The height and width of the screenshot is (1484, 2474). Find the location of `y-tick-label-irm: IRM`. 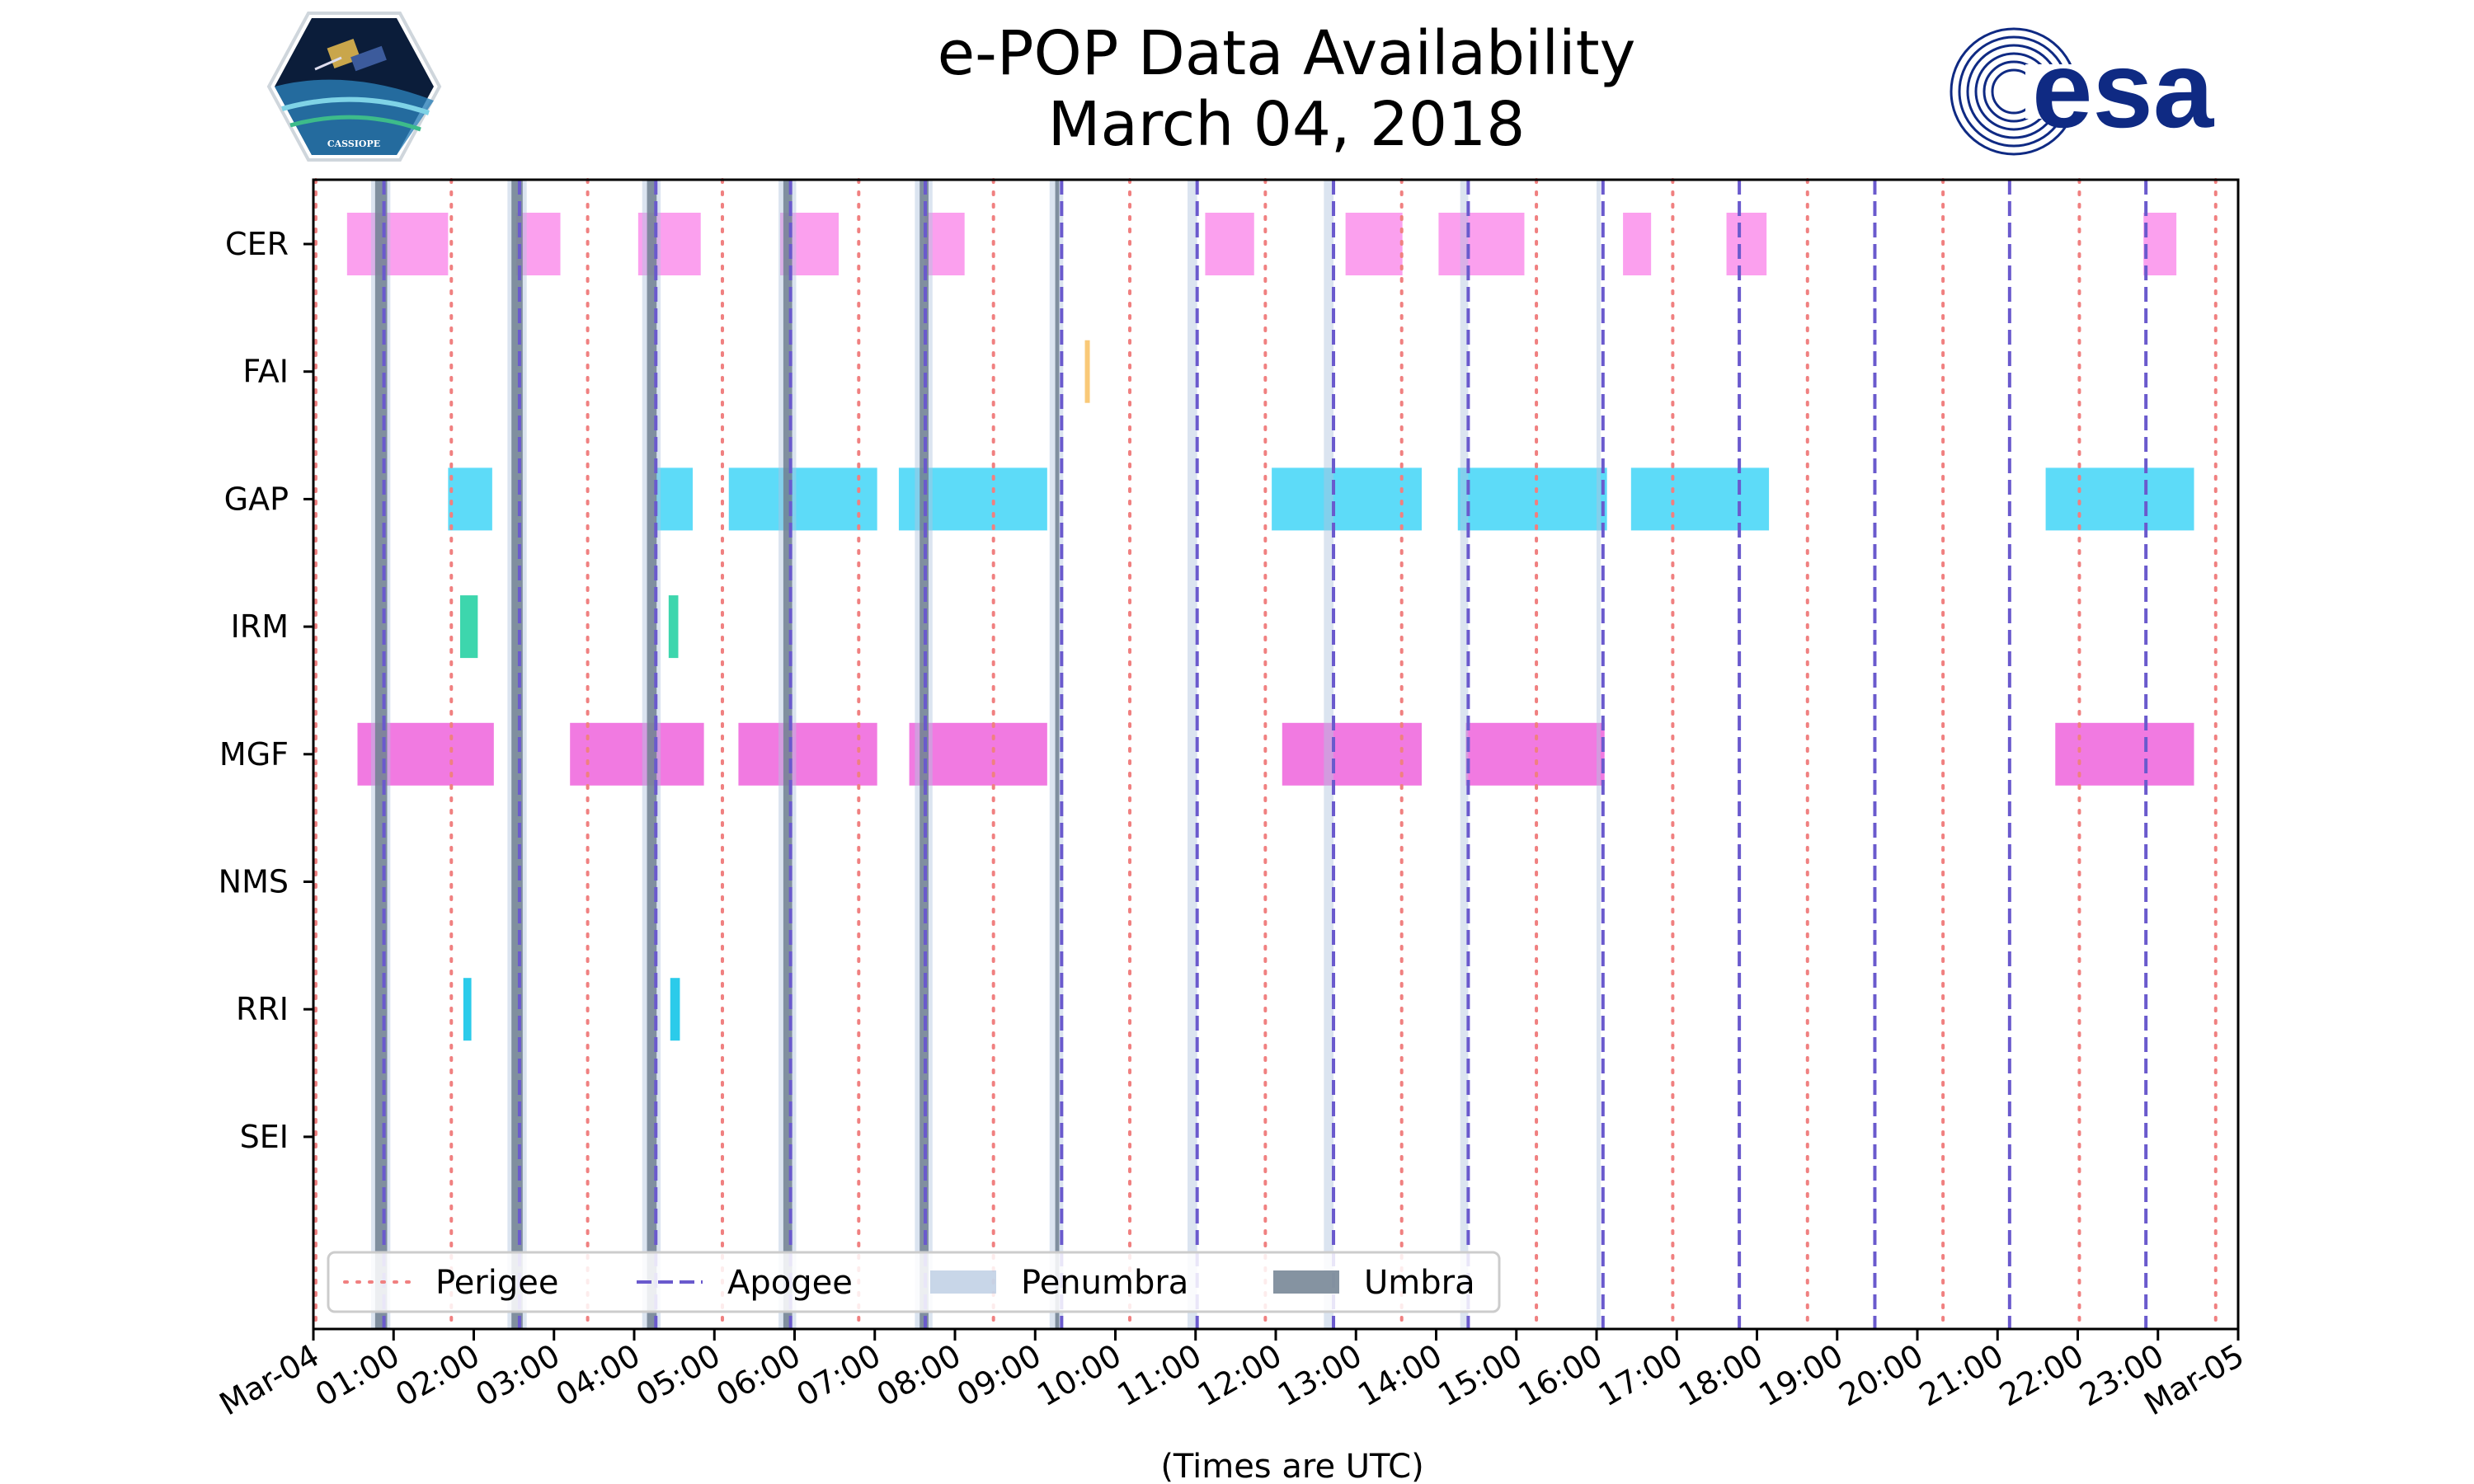

y-tick-label-irm: IRM is located at coordinates (260, 626).